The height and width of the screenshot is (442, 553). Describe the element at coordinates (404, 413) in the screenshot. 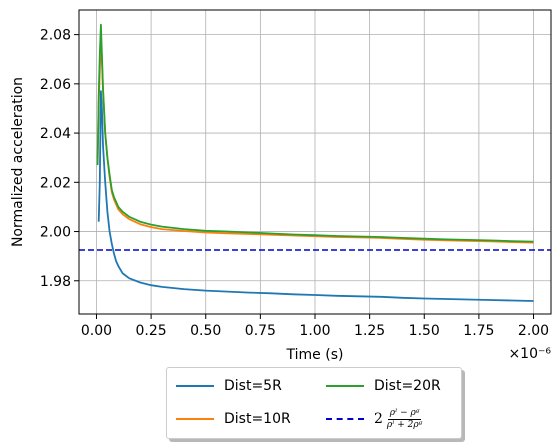

I see `formula-numerator: ρˡ − ρᵍ` at that location.